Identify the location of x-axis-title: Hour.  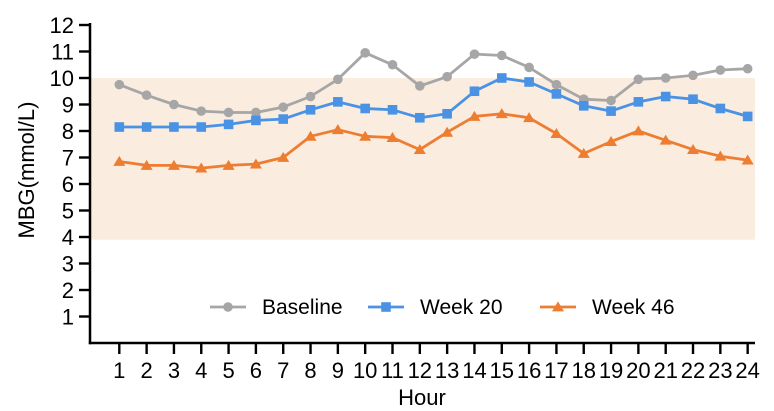
(422, 397).